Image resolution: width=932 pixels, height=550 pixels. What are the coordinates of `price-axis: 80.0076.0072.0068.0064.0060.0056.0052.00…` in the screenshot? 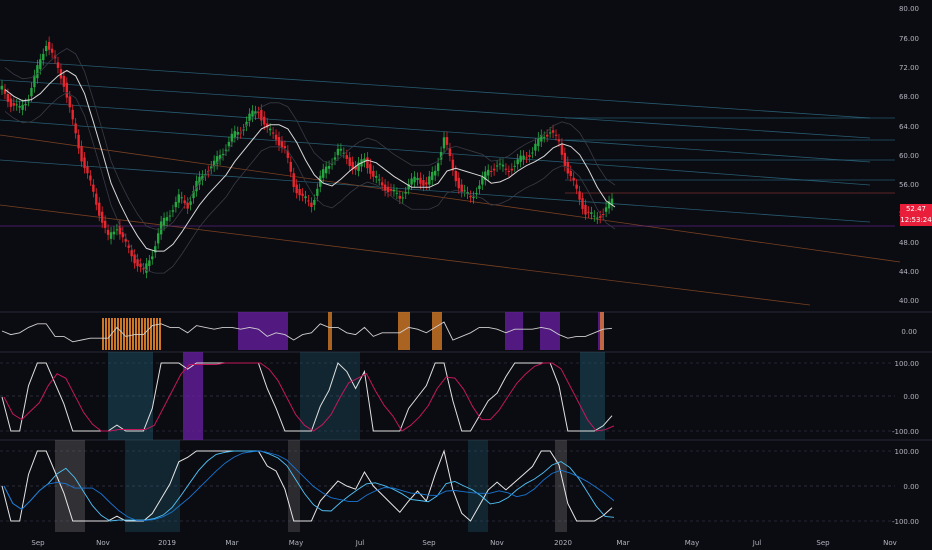 It's located at (905, 265).